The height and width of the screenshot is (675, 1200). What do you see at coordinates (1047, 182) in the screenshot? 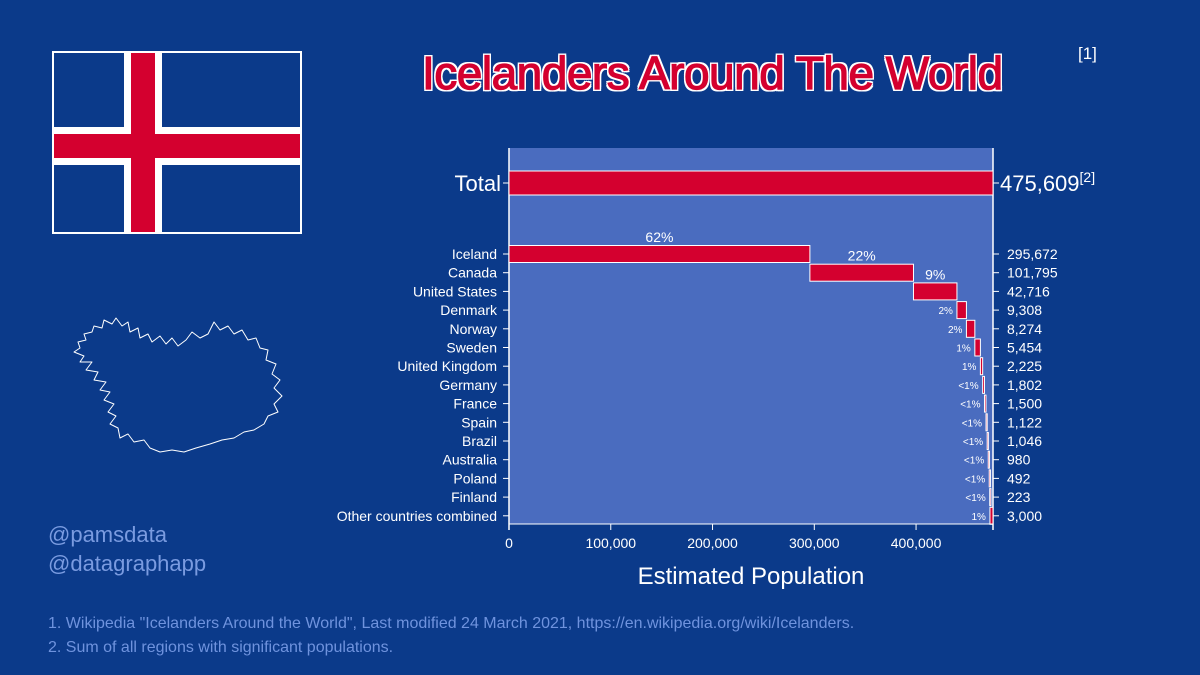
I see `total-value-label: 475,609[2]` at bounding box center [1047, 182].